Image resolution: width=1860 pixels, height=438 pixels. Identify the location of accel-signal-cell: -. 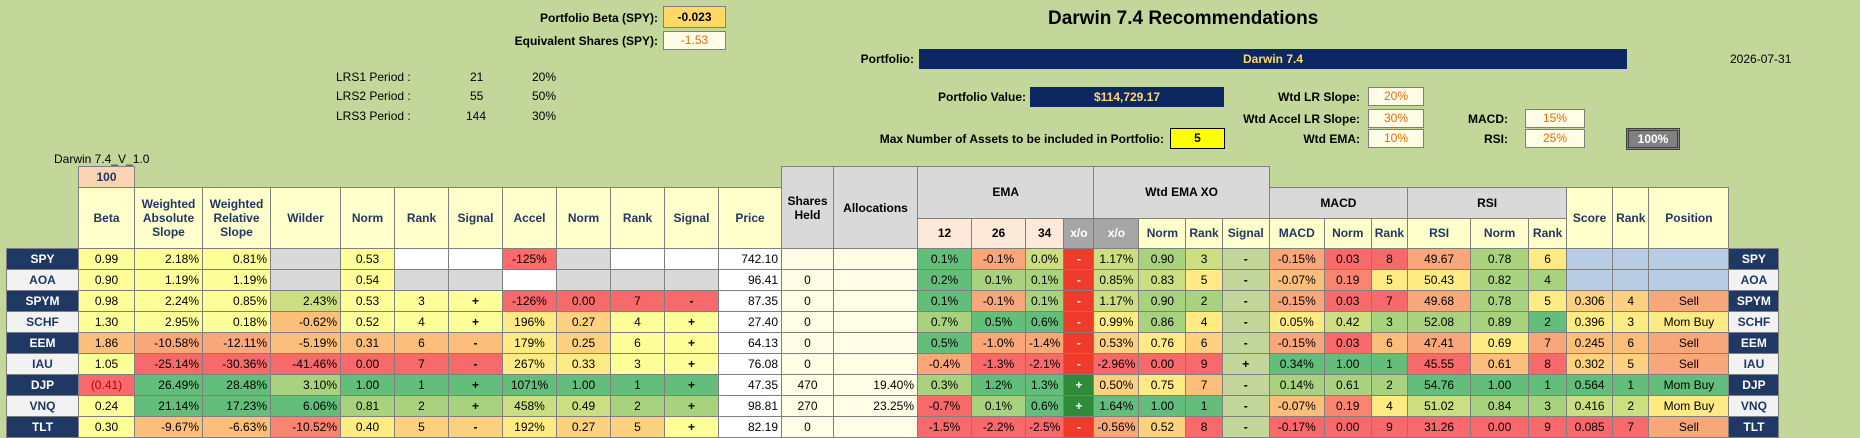
(691, 301).